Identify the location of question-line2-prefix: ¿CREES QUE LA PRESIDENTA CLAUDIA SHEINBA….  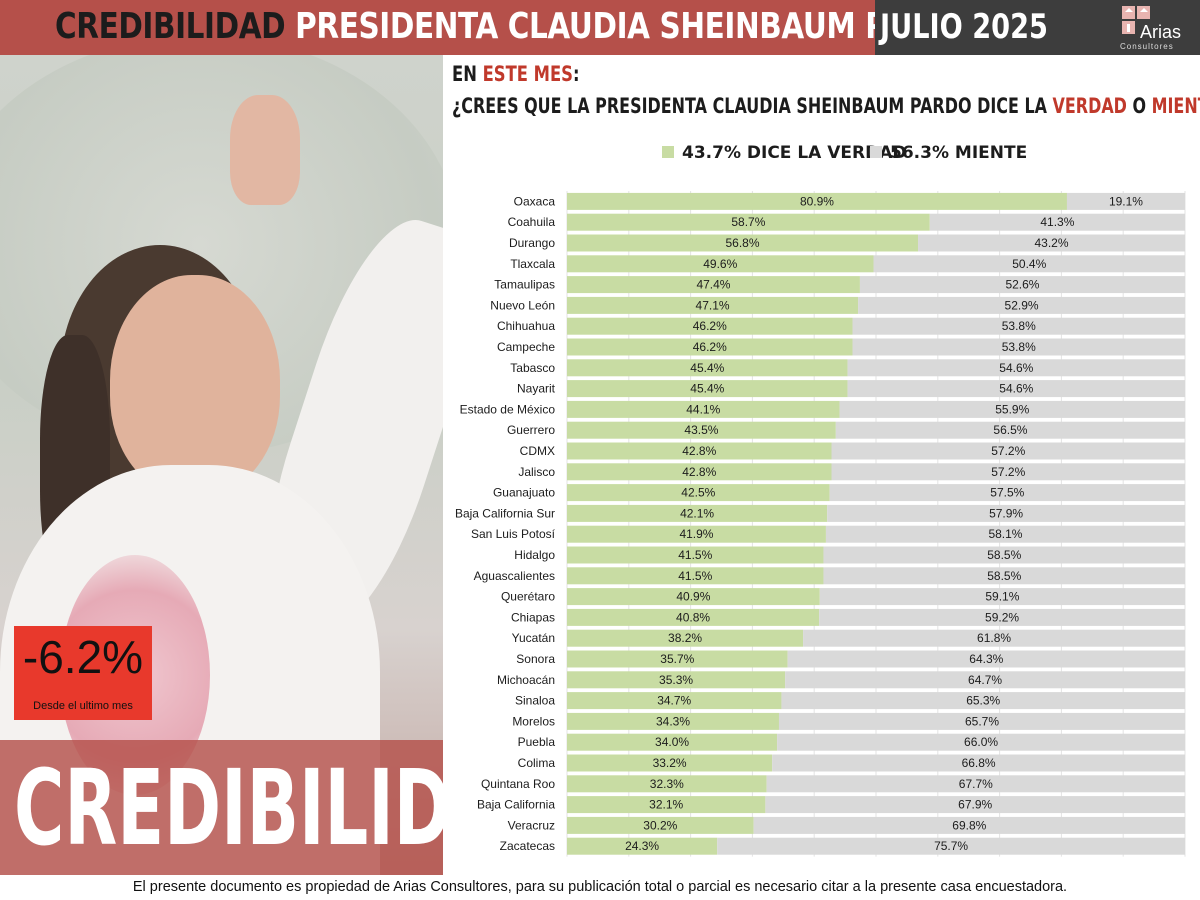
(749, 106).